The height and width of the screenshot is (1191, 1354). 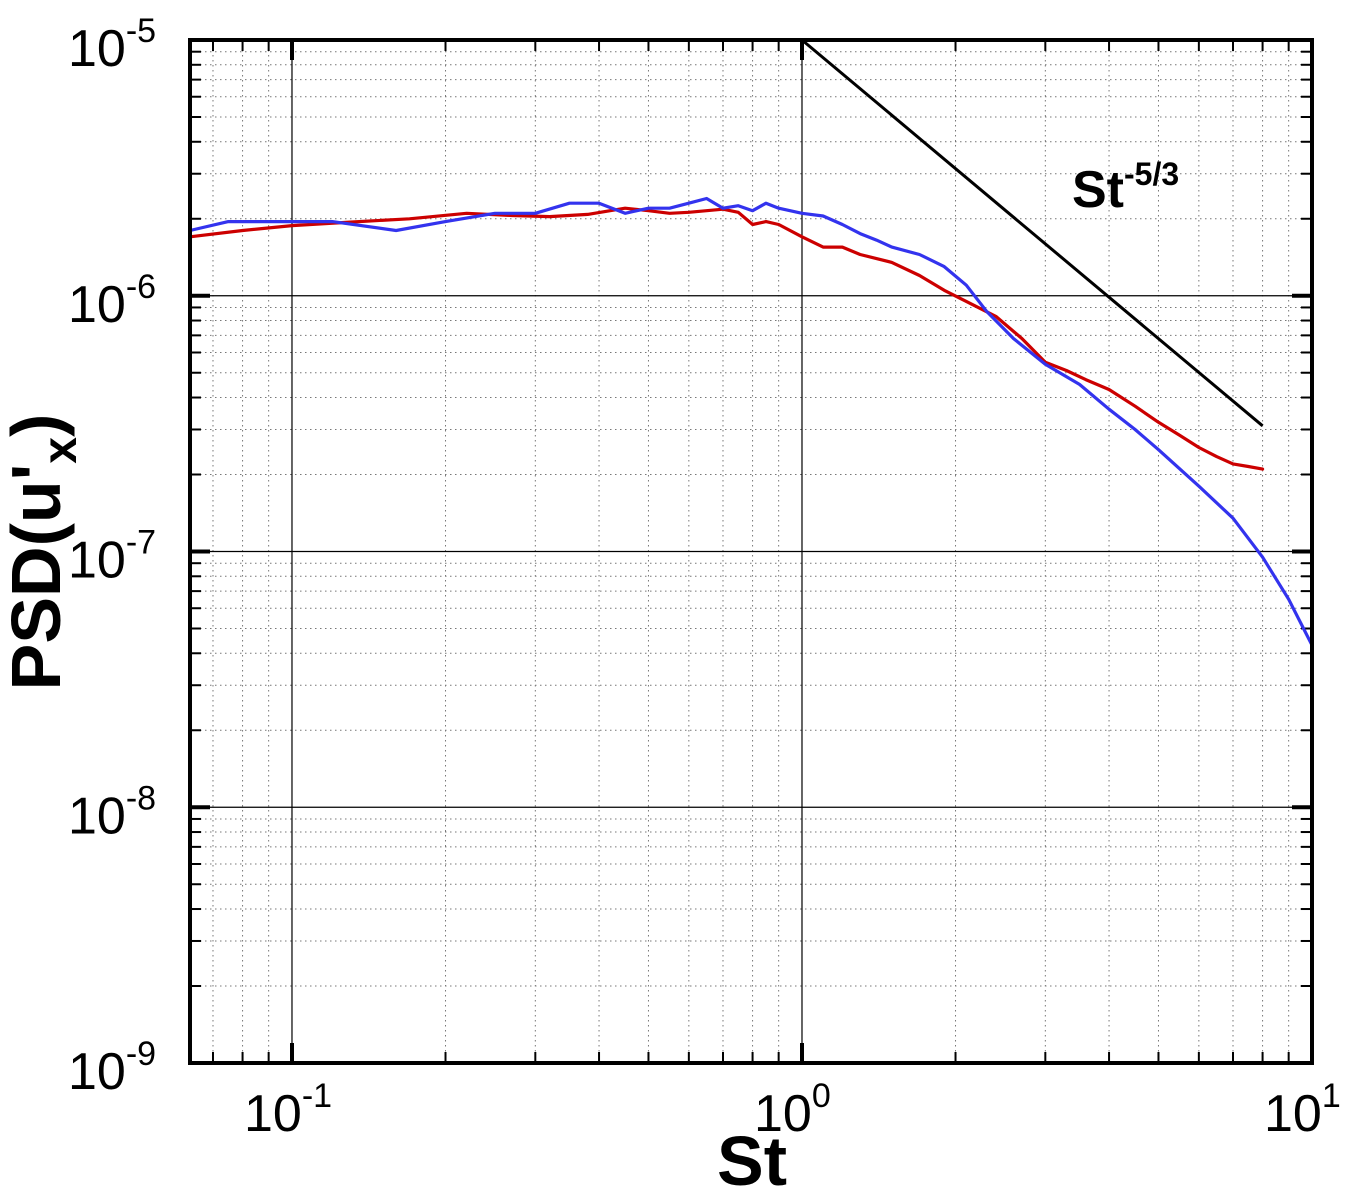 What do you see at coordinates (1151, 174) in the screenshot?
I see `reference-label-exponent: -5/3` at bounding box center [1151, 174].